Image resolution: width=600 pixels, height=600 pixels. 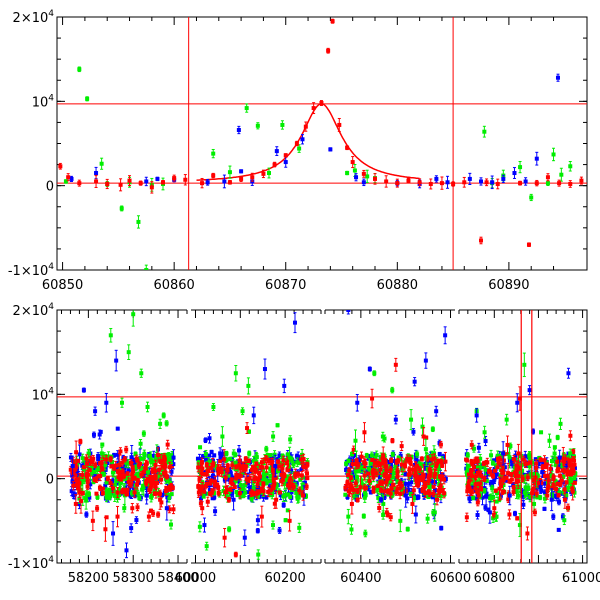 I want to click on bottom-x-tick-label: 60000, so click(x=195, y=578).